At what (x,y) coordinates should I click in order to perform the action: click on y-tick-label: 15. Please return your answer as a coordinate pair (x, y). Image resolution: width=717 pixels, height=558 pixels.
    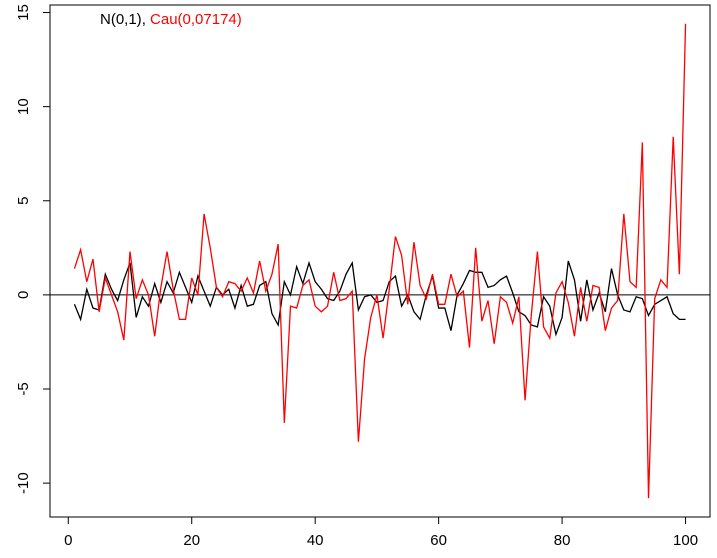
    Looking at the image, I should click on (23, 12).